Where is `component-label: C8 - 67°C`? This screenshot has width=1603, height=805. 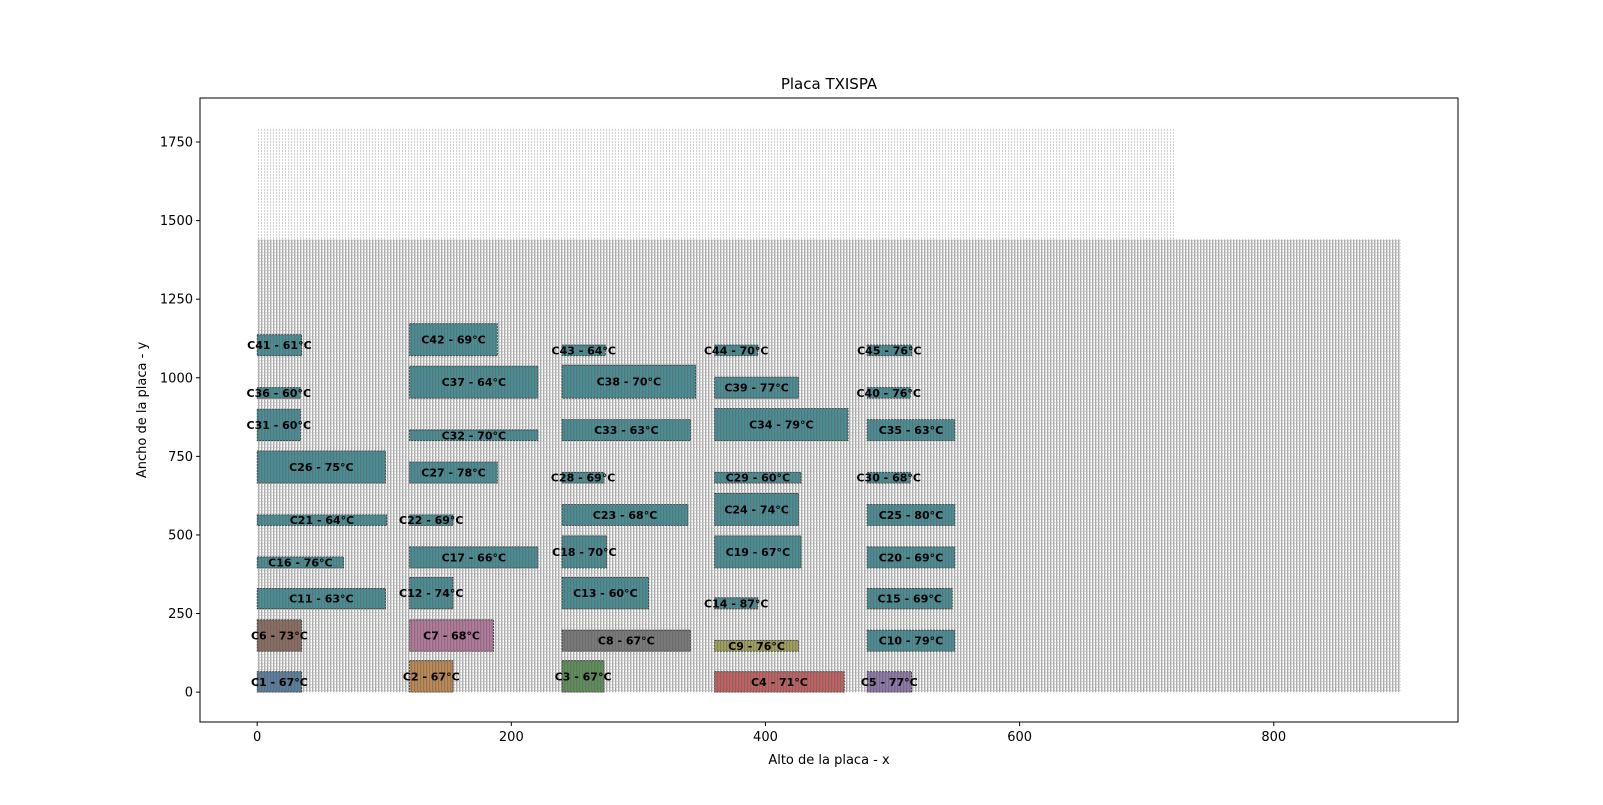 component-label: C8 - 67°C is located at coordinates (626, 641).